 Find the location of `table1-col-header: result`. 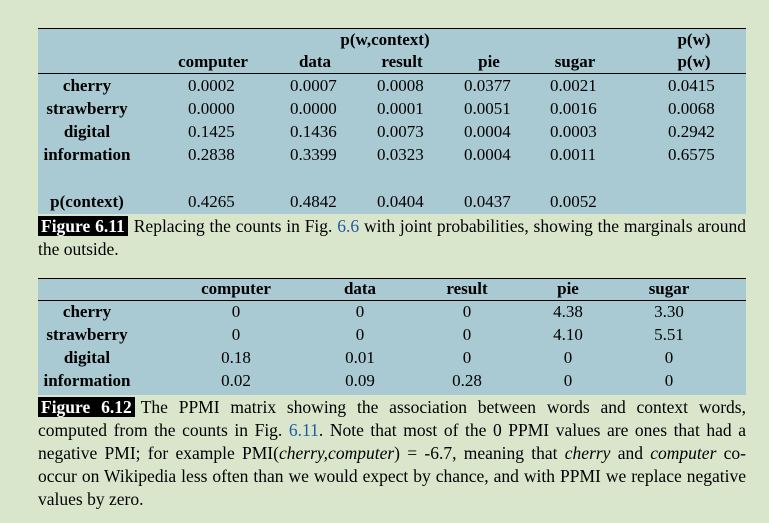

table1-col-header: result is located at coordinates (402, 61).